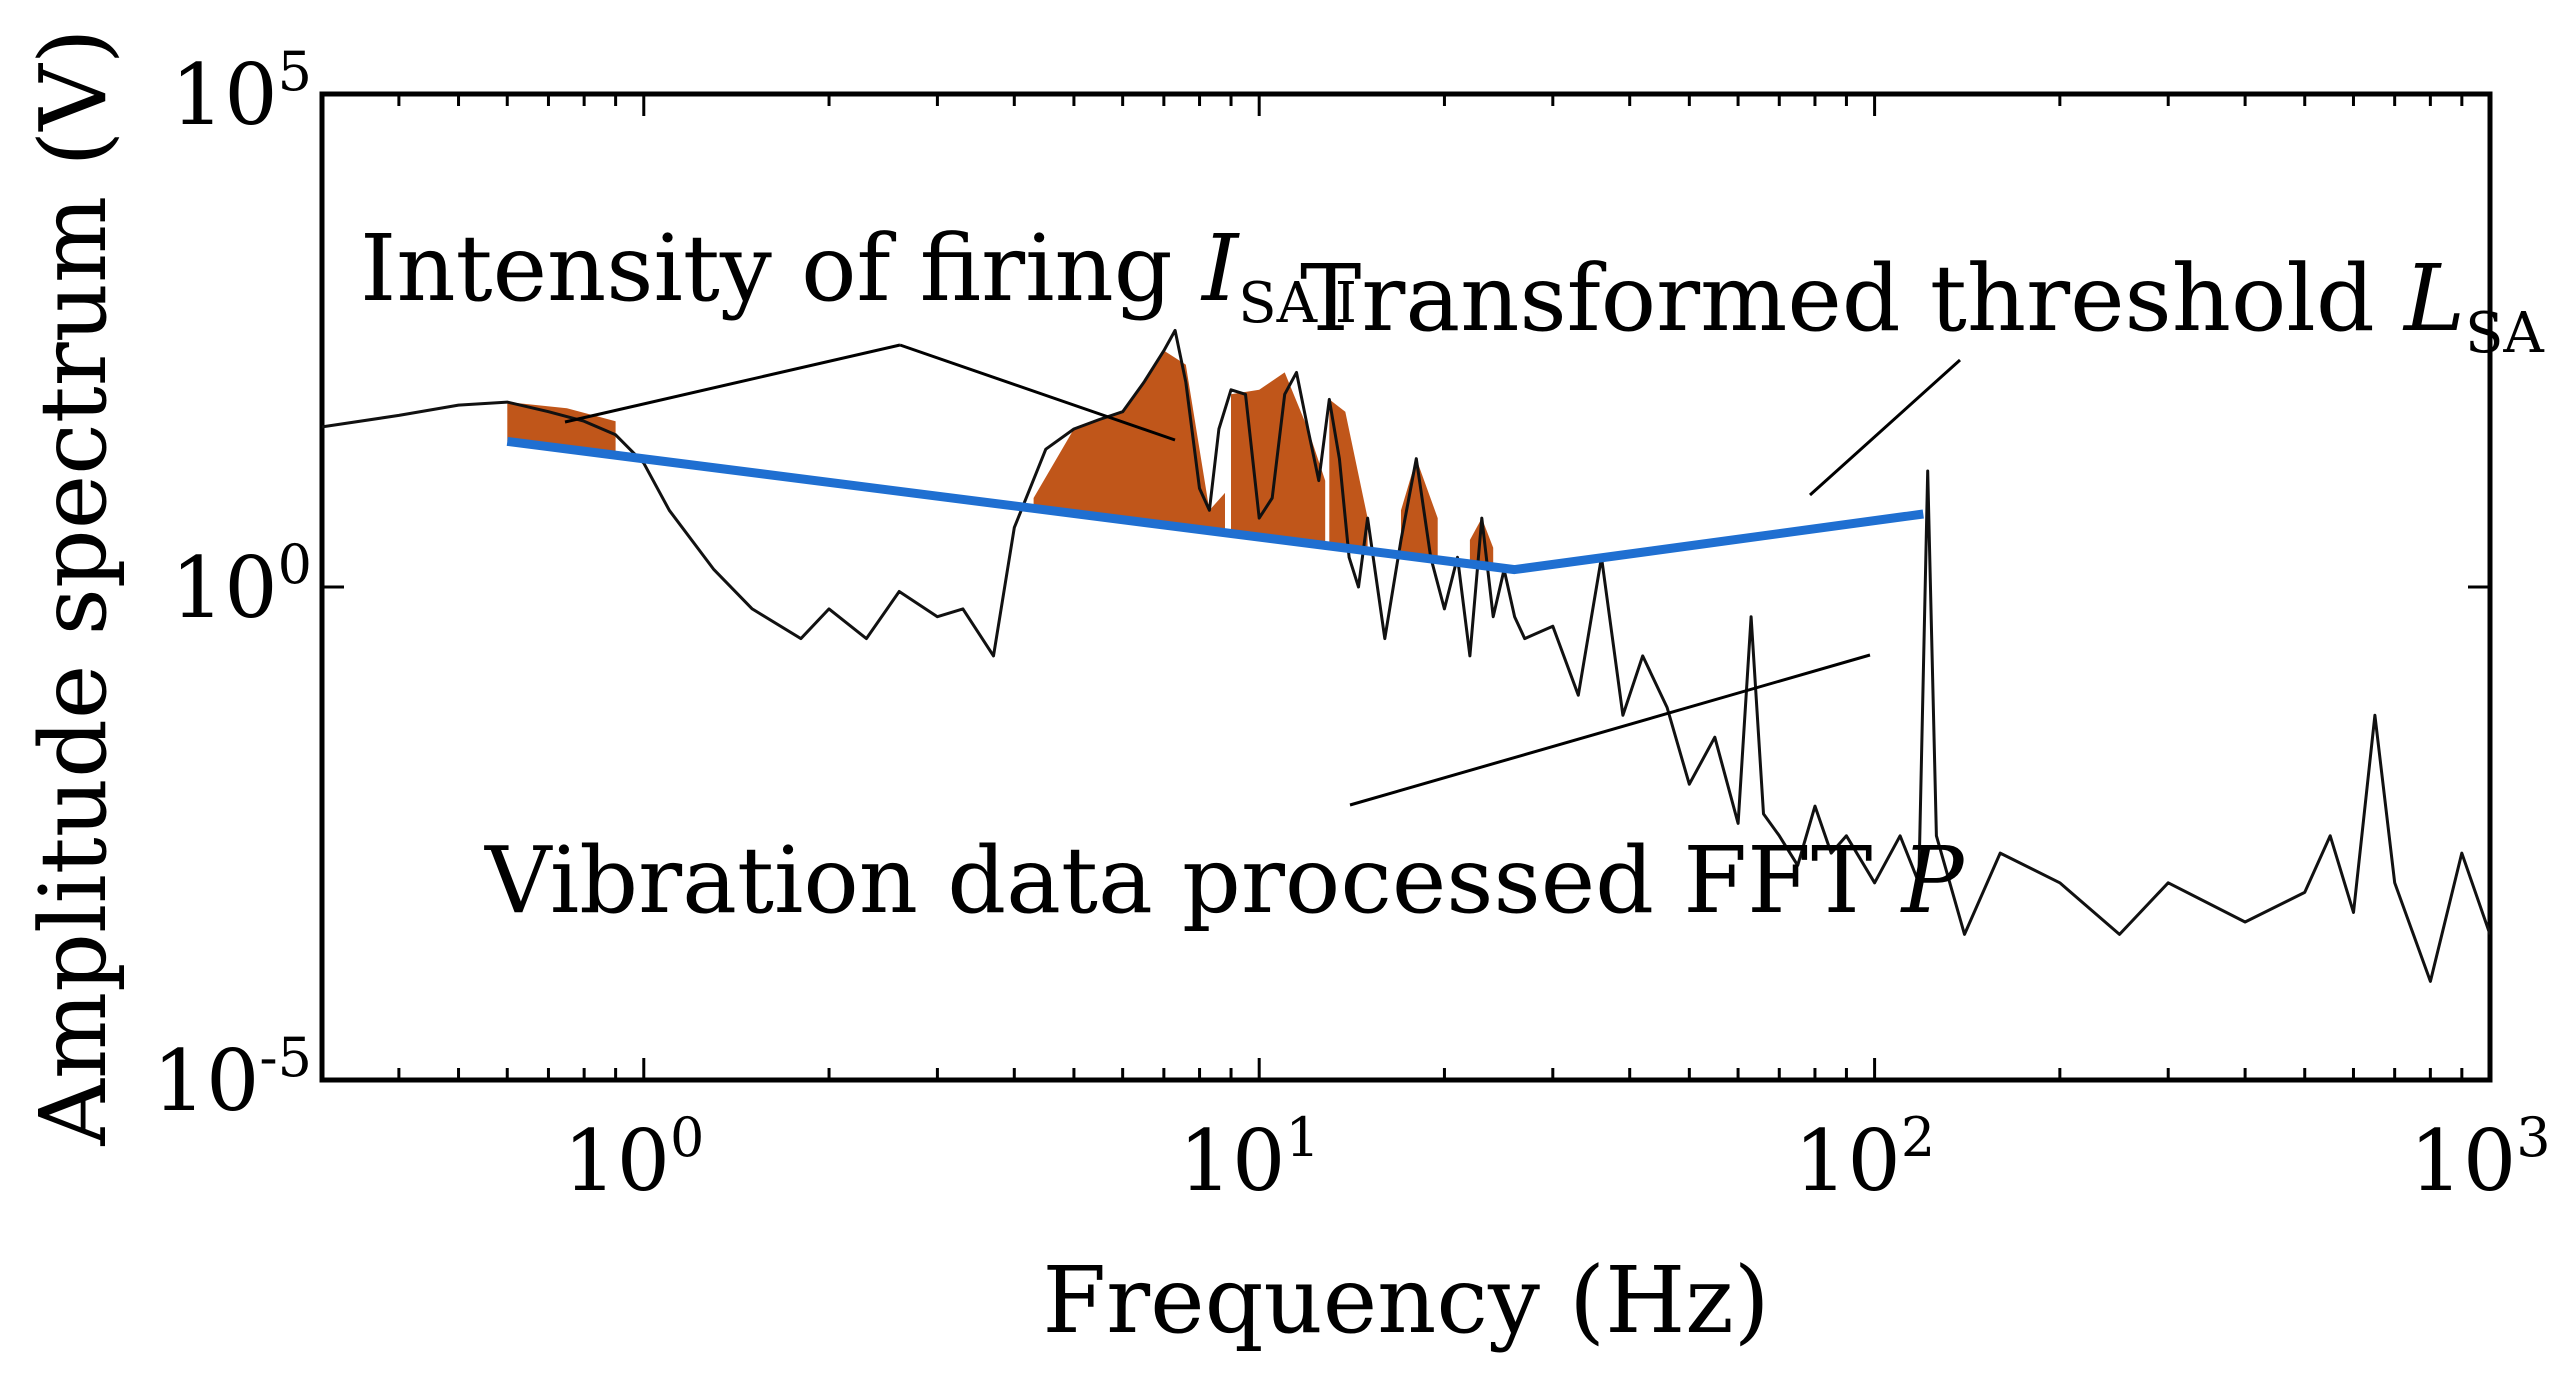 The width and height of the screenshot is (2560, 1379). What do you see at coordinates (233, 1078) in the screenshot?
I see `y-tick-label: 10⁻⁵` at bounding box center [233, 1078].